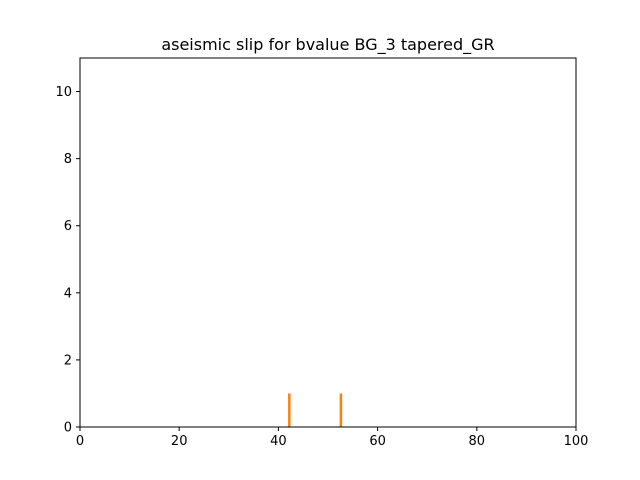 The height and width of the screenshot is (480, 640). What do you see at coordinates (327, 45) in the screenshot?
I see `chart-title: aseismic slip for bvalue BG_3 tapered_GR` at bounding box center [327, 45].